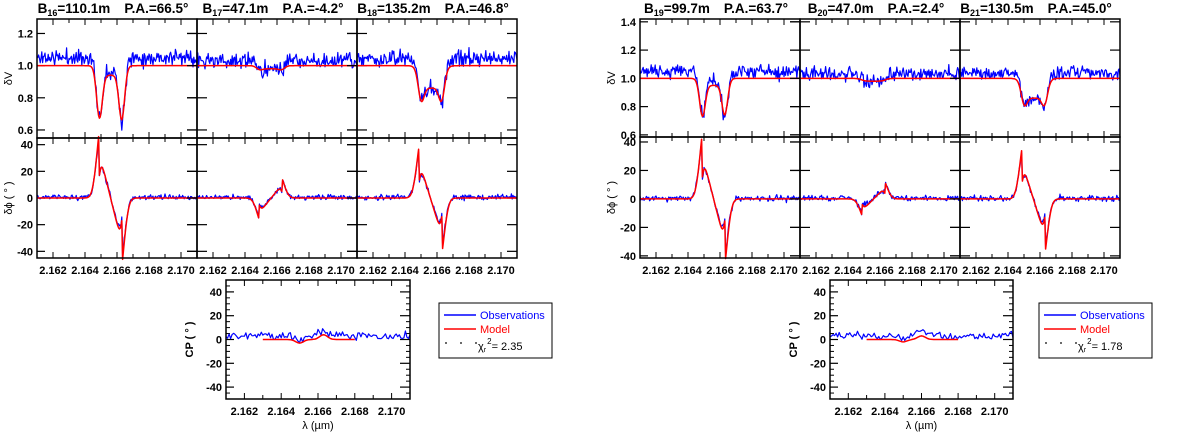  I want to click on title-baseline-length: =110.1m, so click(83, 8).